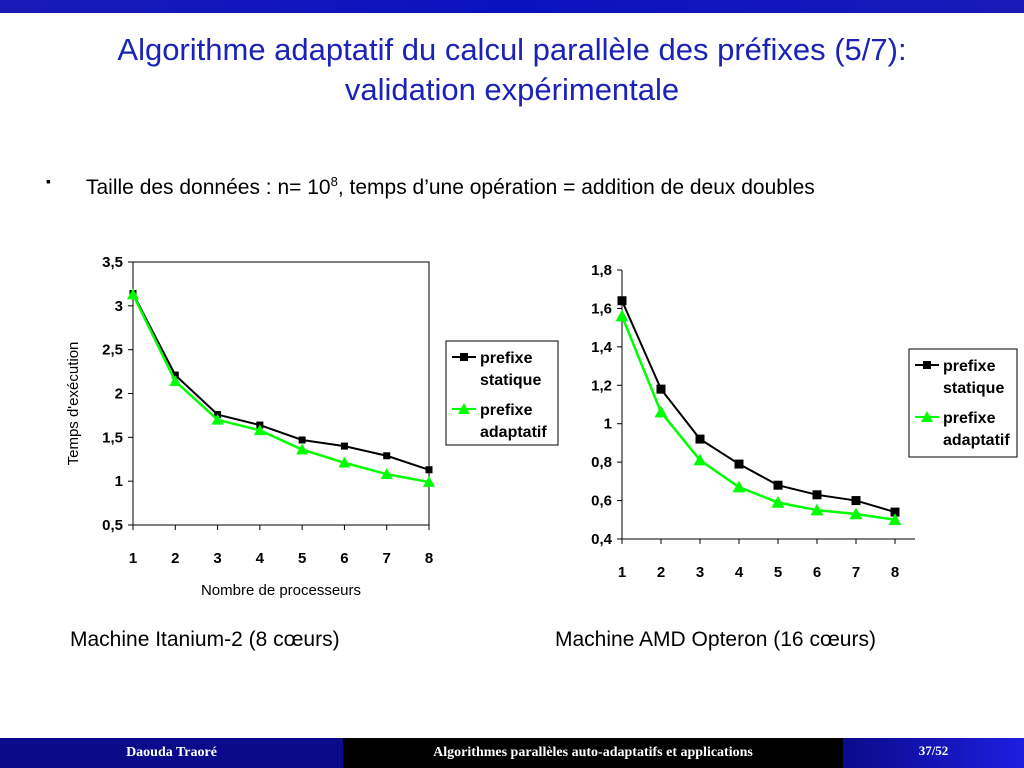 The width and height of the screenshot is (1024, 768). I want to click on left-plot-frame, so click(281, 393).